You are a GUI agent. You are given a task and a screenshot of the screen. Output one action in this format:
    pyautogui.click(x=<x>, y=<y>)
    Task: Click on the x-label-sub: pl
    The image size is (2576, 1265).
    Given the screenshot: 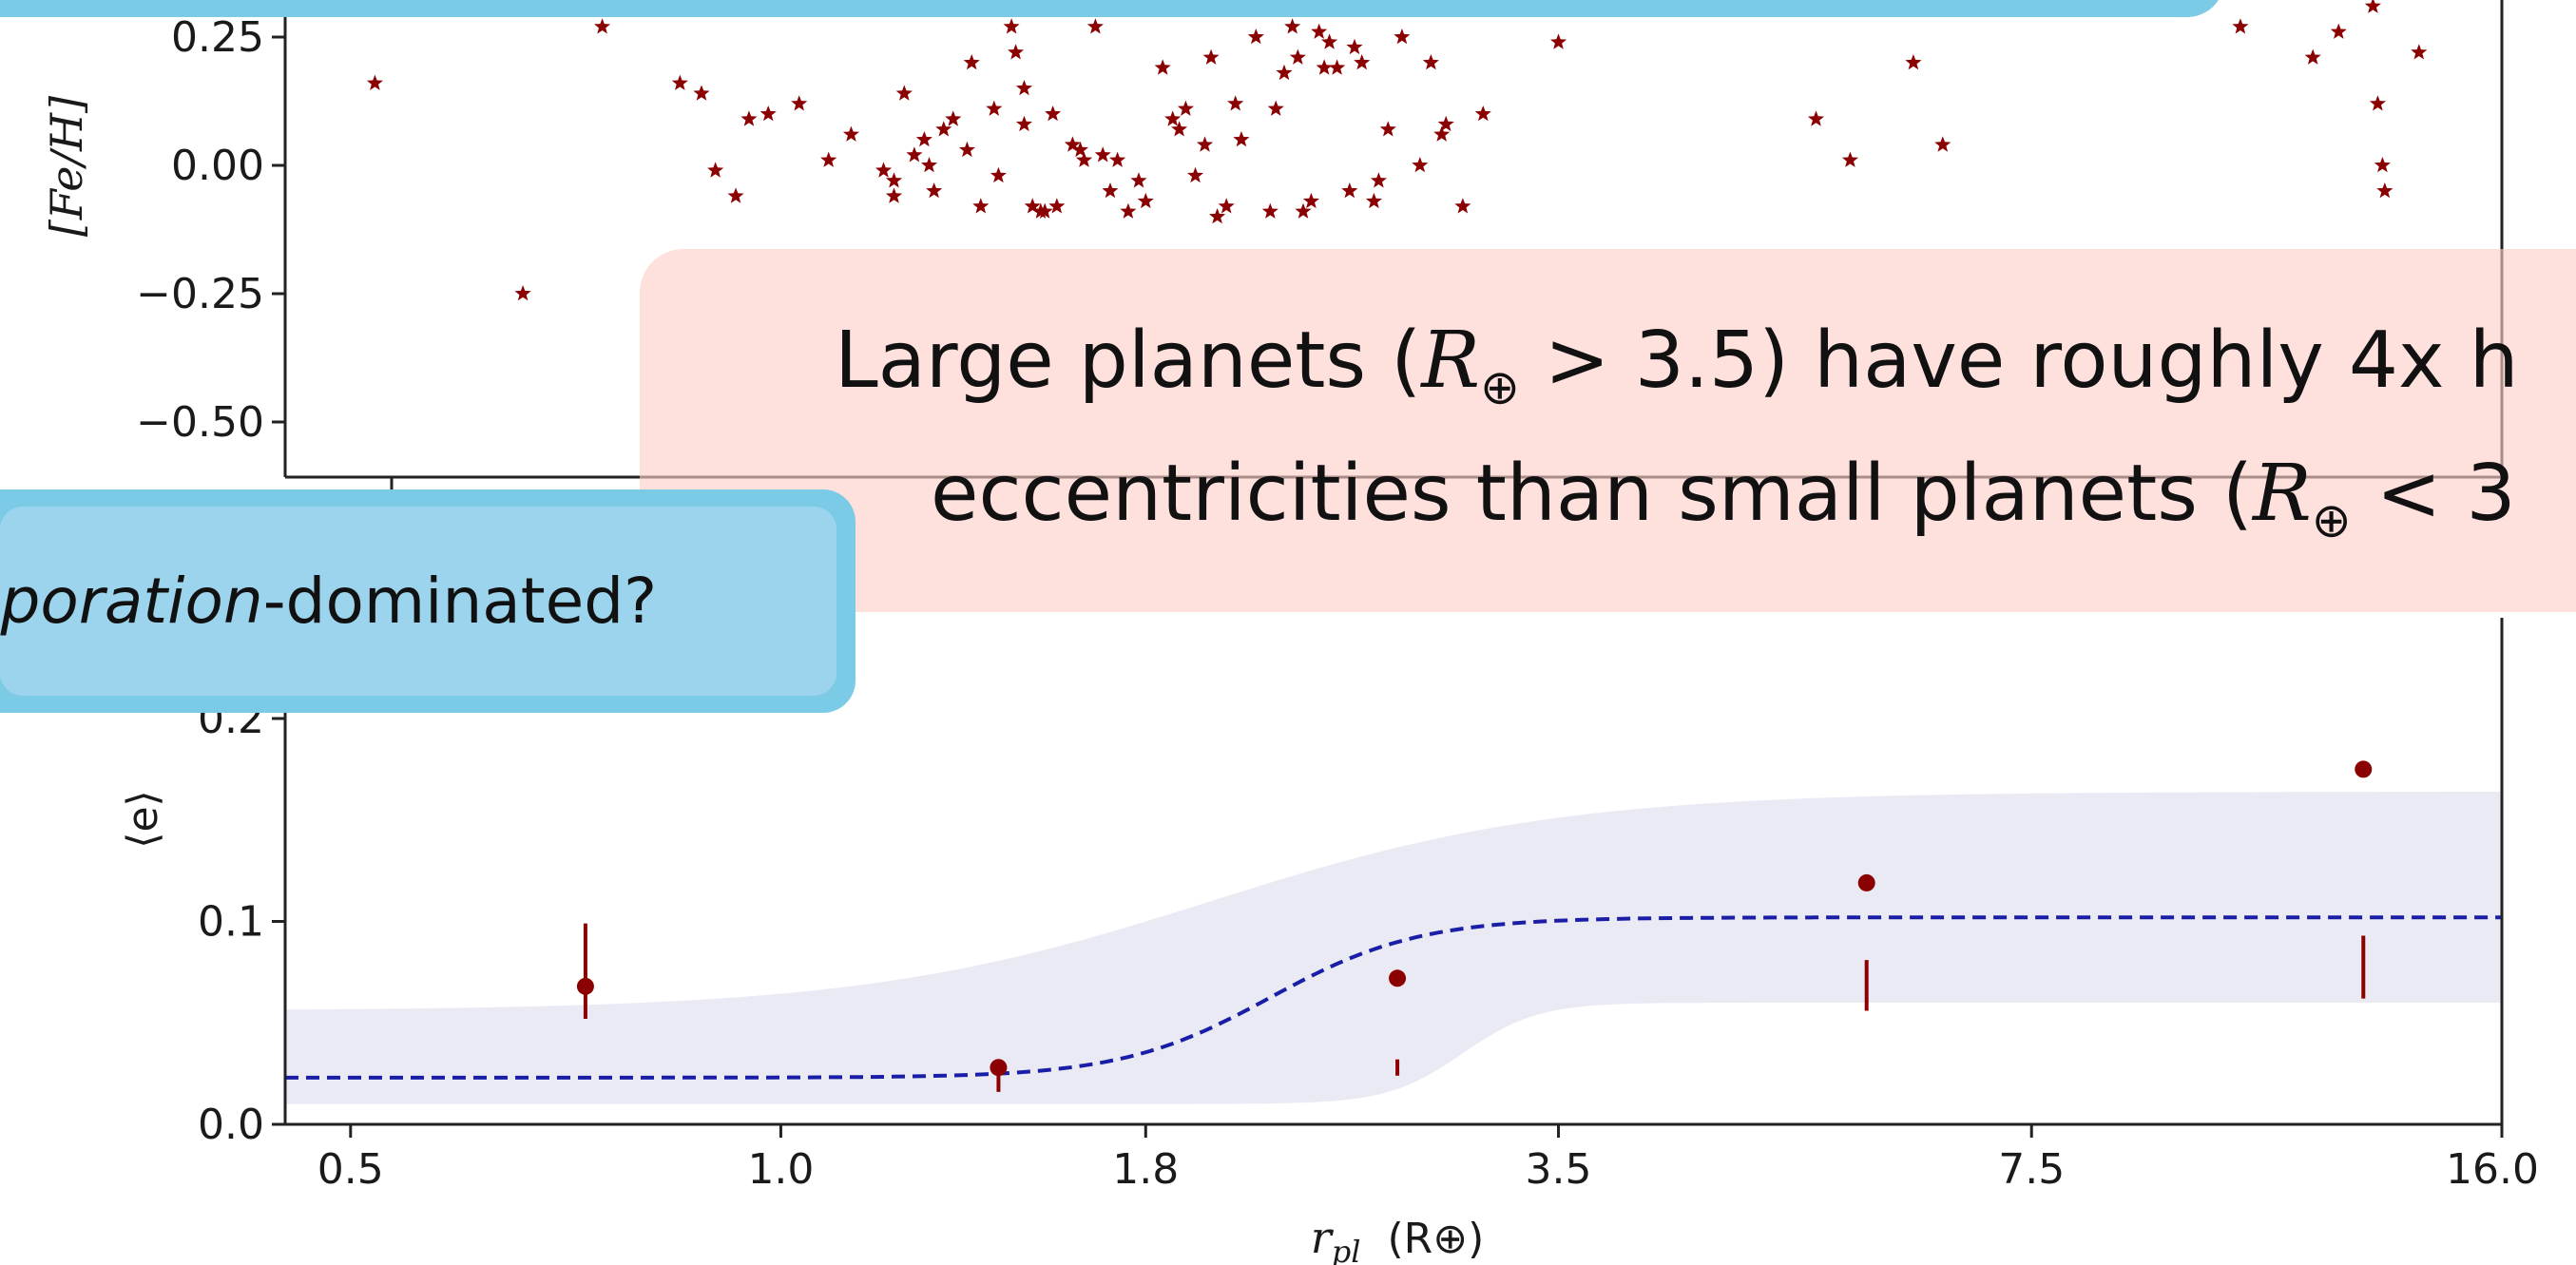 What is the action you would take?
    pyautogui.click(x=1346, y=1249)
    